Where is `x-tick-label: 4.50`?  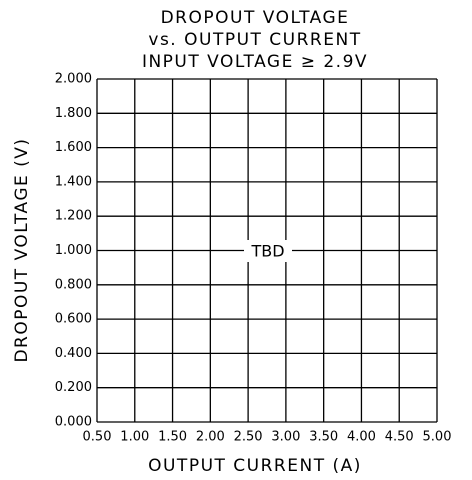 x-tick-label: 4.50 is located at coordinates (399, 437).